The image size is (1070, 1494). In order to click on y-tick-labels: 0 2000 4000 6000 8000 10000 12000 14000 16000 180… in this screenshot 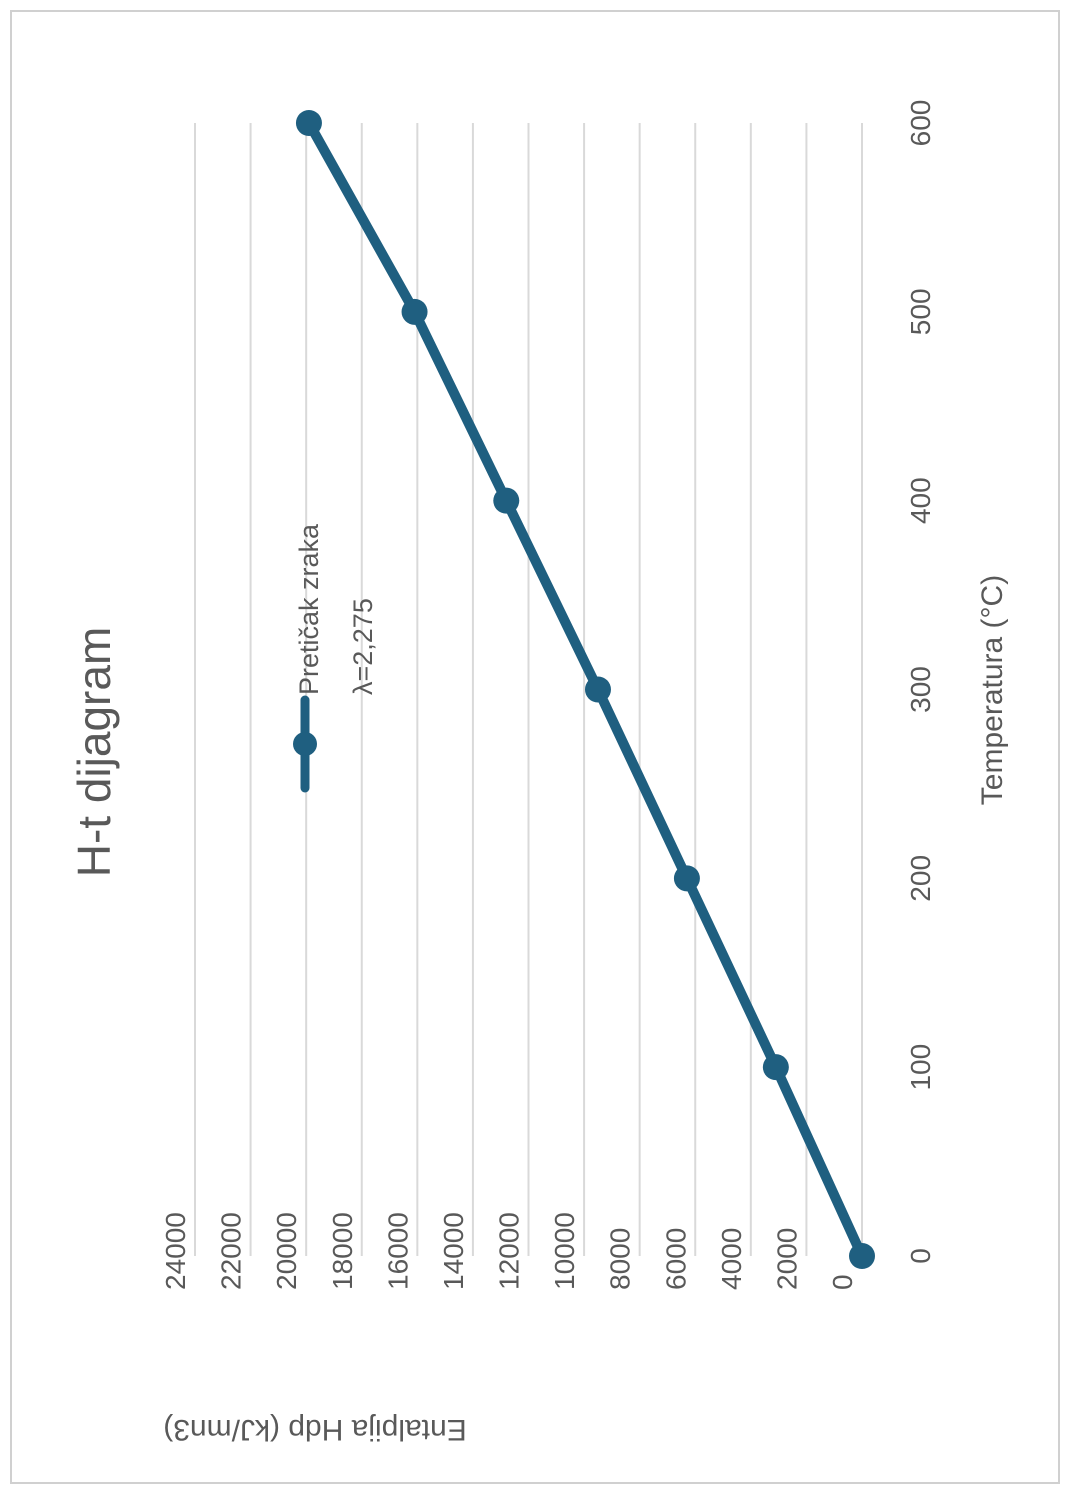, I will do `click(509, 1251)`.